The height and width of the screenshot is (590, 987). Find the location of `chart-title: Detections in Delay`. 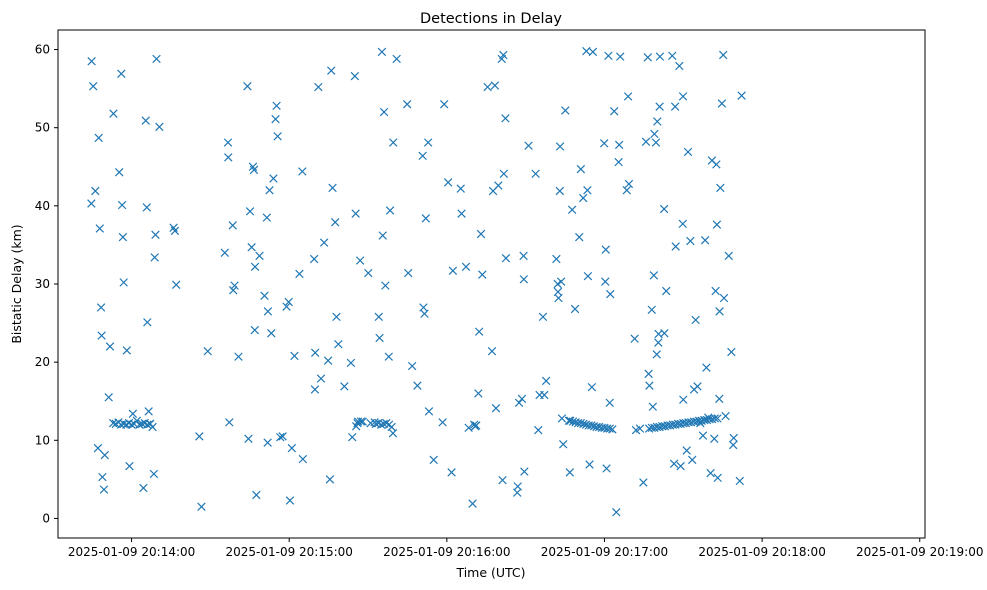

chart-title: Detections in Delay is located at coordinates (491, 19).